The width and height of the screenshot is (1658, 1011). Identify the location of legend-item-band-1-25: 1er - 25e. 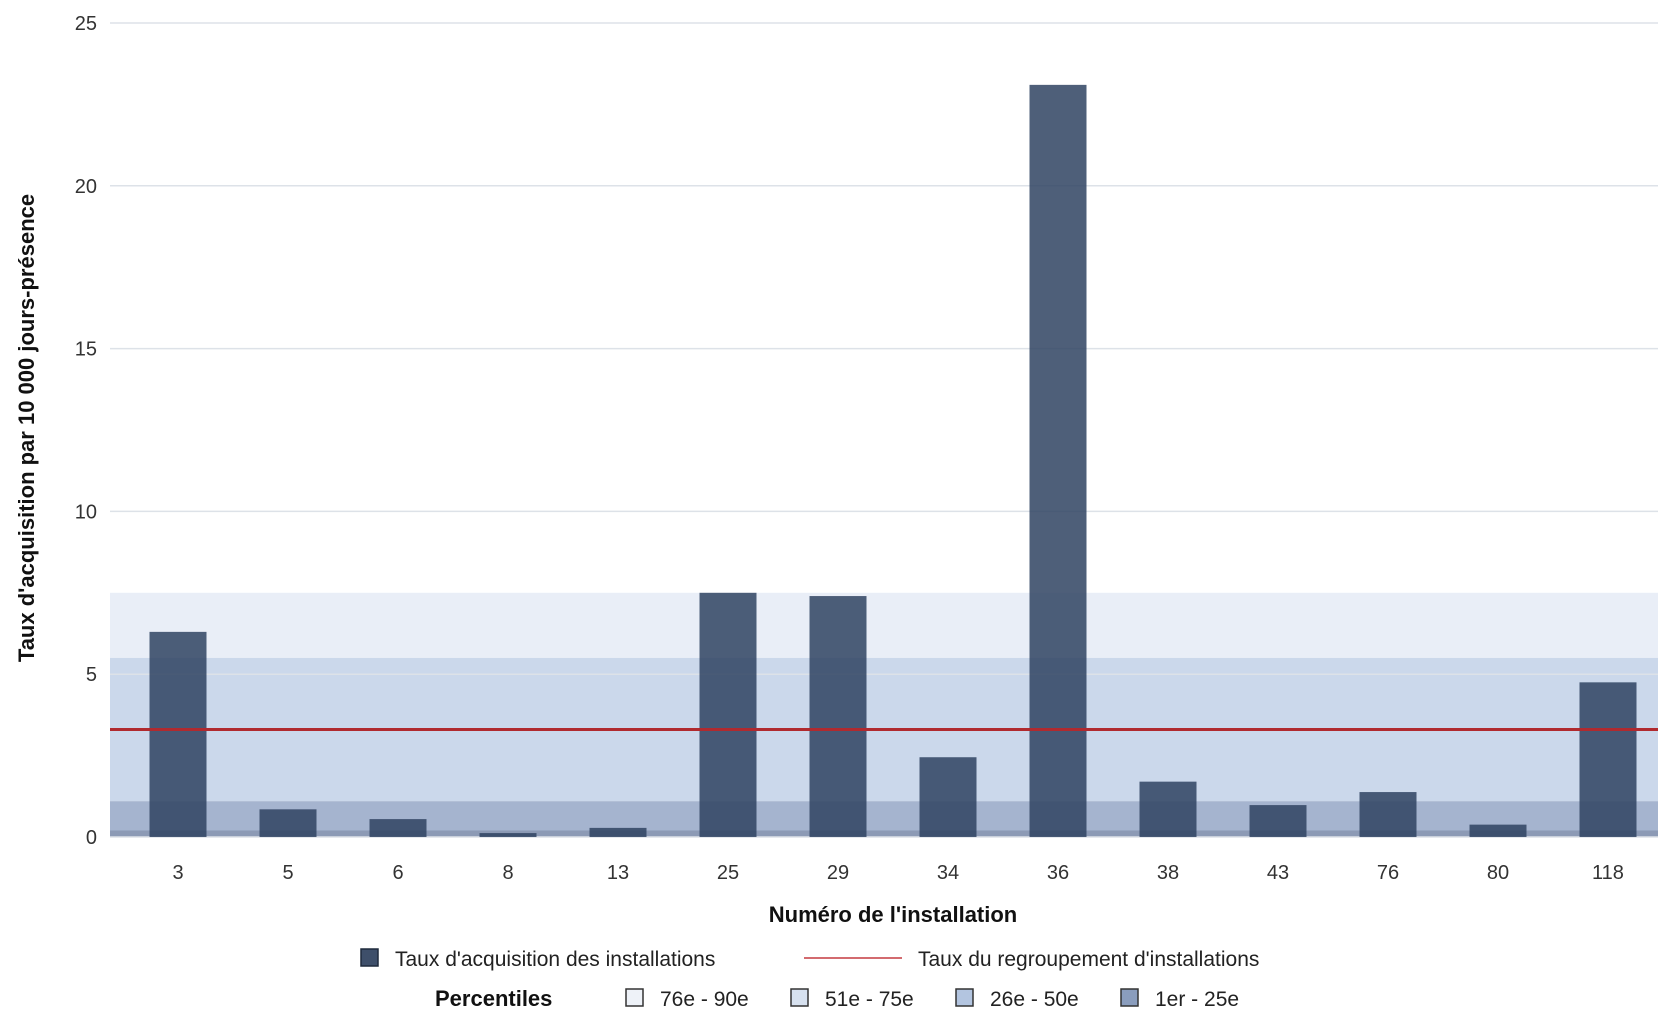
(1179, 999).